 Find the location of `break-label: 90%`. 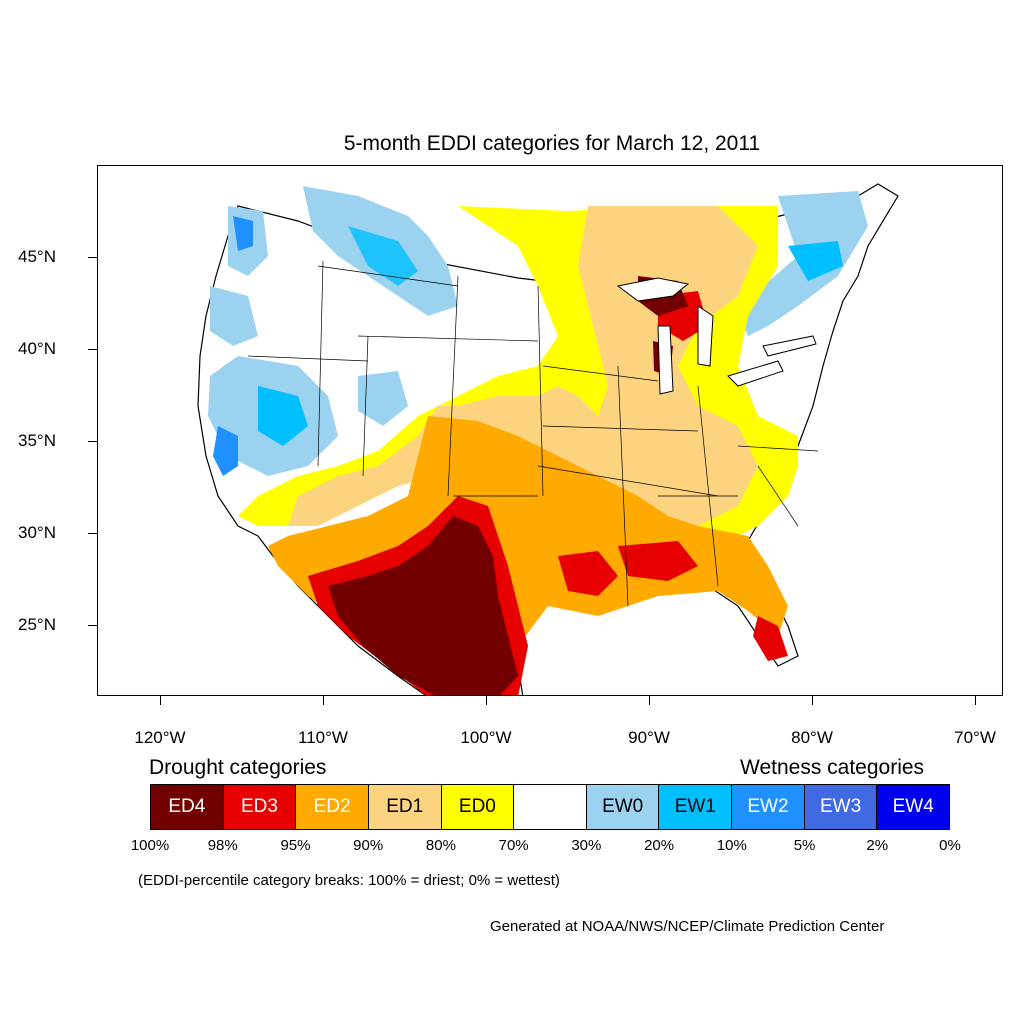

break-label: 90% is located at coordinates (368, 845).